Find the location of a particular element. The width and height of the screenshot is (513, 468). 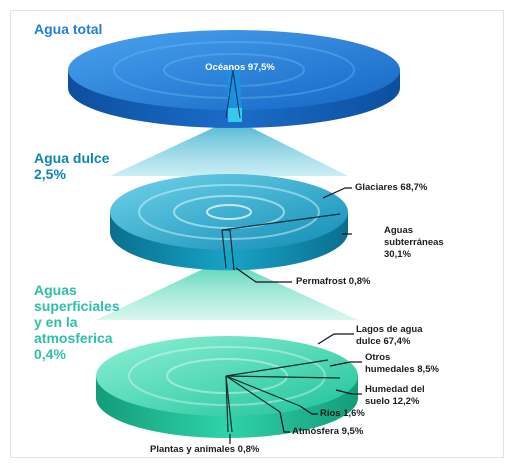

label-atmosfera: Atmósfera 9,5% is located at coordinates (328, 431).